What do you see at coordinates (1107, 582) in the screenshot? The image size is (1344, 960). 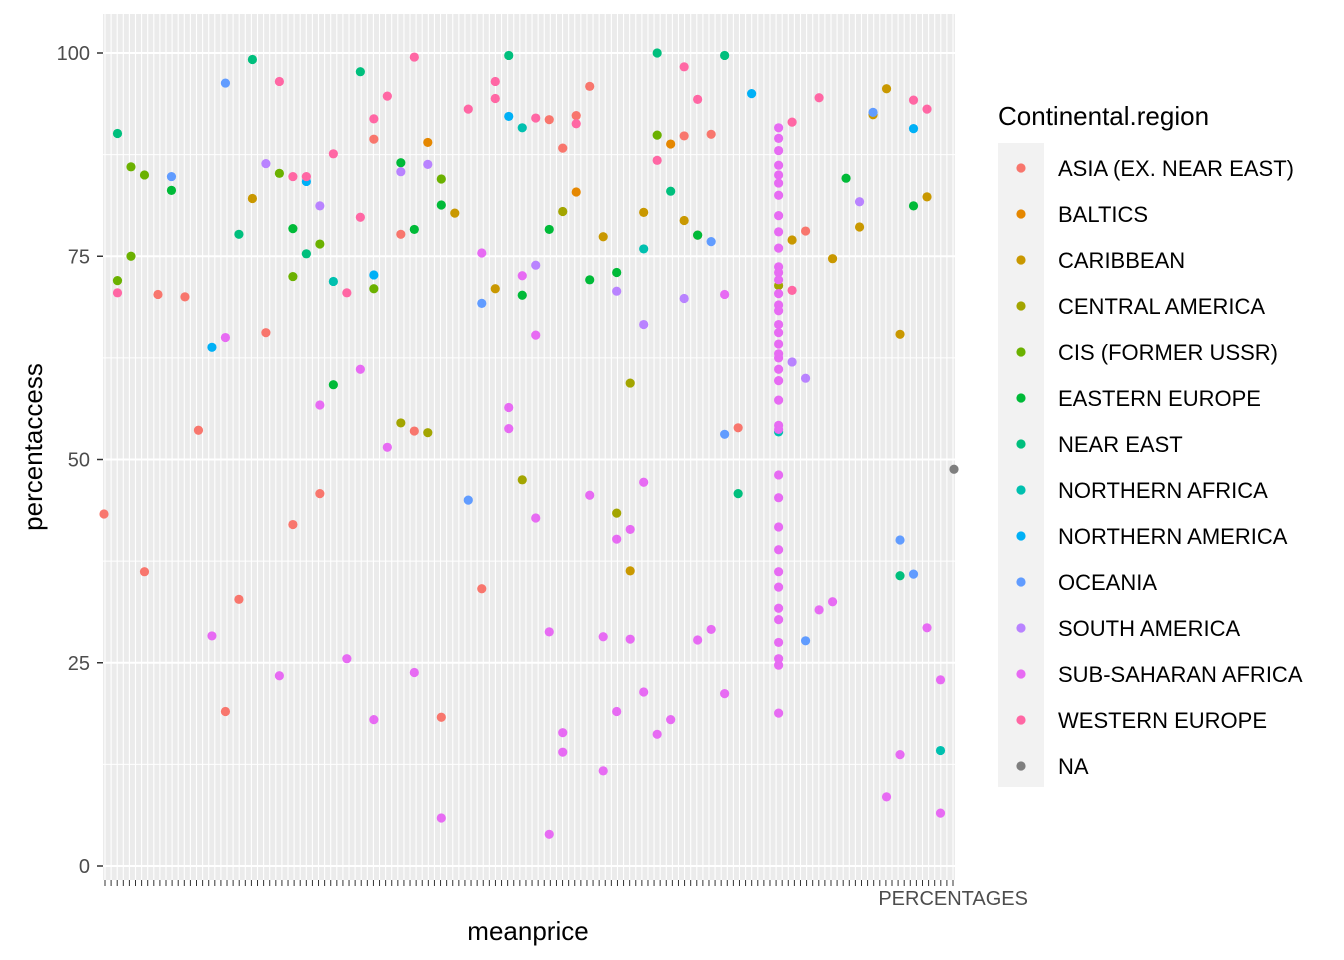 I see `legend-label: OCEANIA` at bounding box center [1107, 582].